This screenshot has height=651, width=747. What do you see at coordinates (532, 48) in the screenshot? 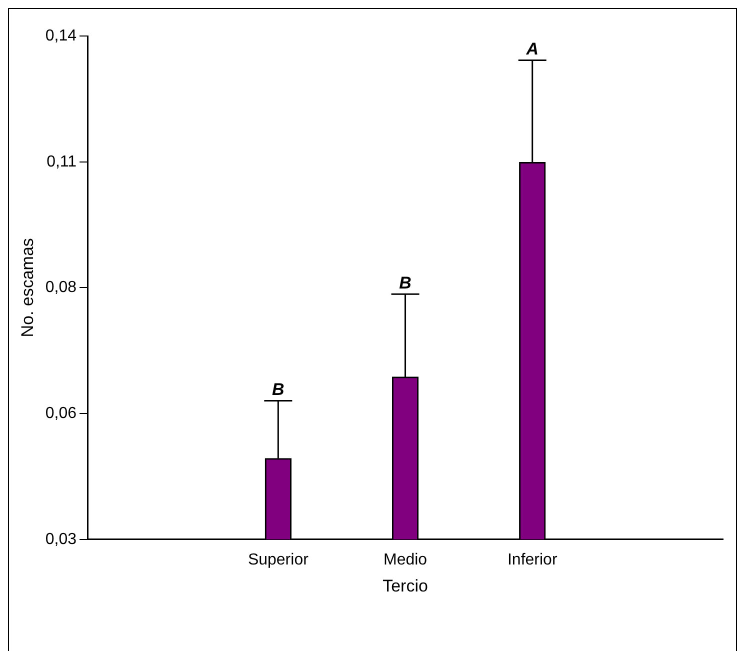
I see `annotation: A` at bounding box center [532, 48].